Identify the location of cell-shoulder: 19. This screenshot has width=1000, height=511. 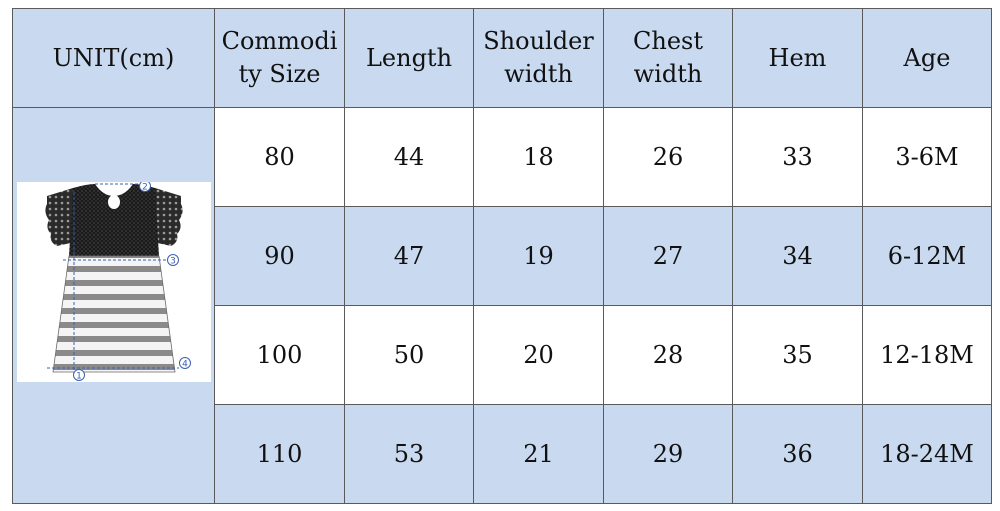
(538, 256).